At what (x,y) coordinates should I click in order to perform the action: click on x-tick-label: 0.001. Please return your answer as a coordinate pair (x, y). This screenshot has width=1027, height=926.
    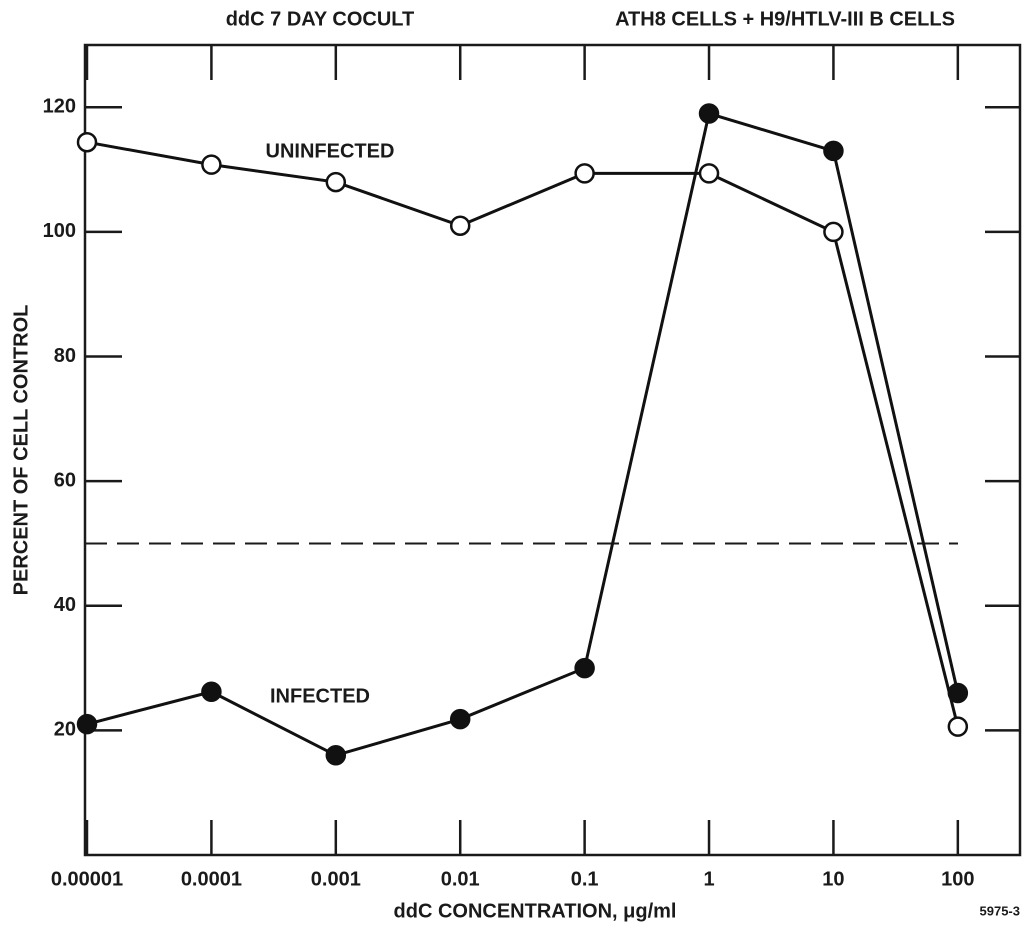
    Looking at the image, I should click on (336, 879).